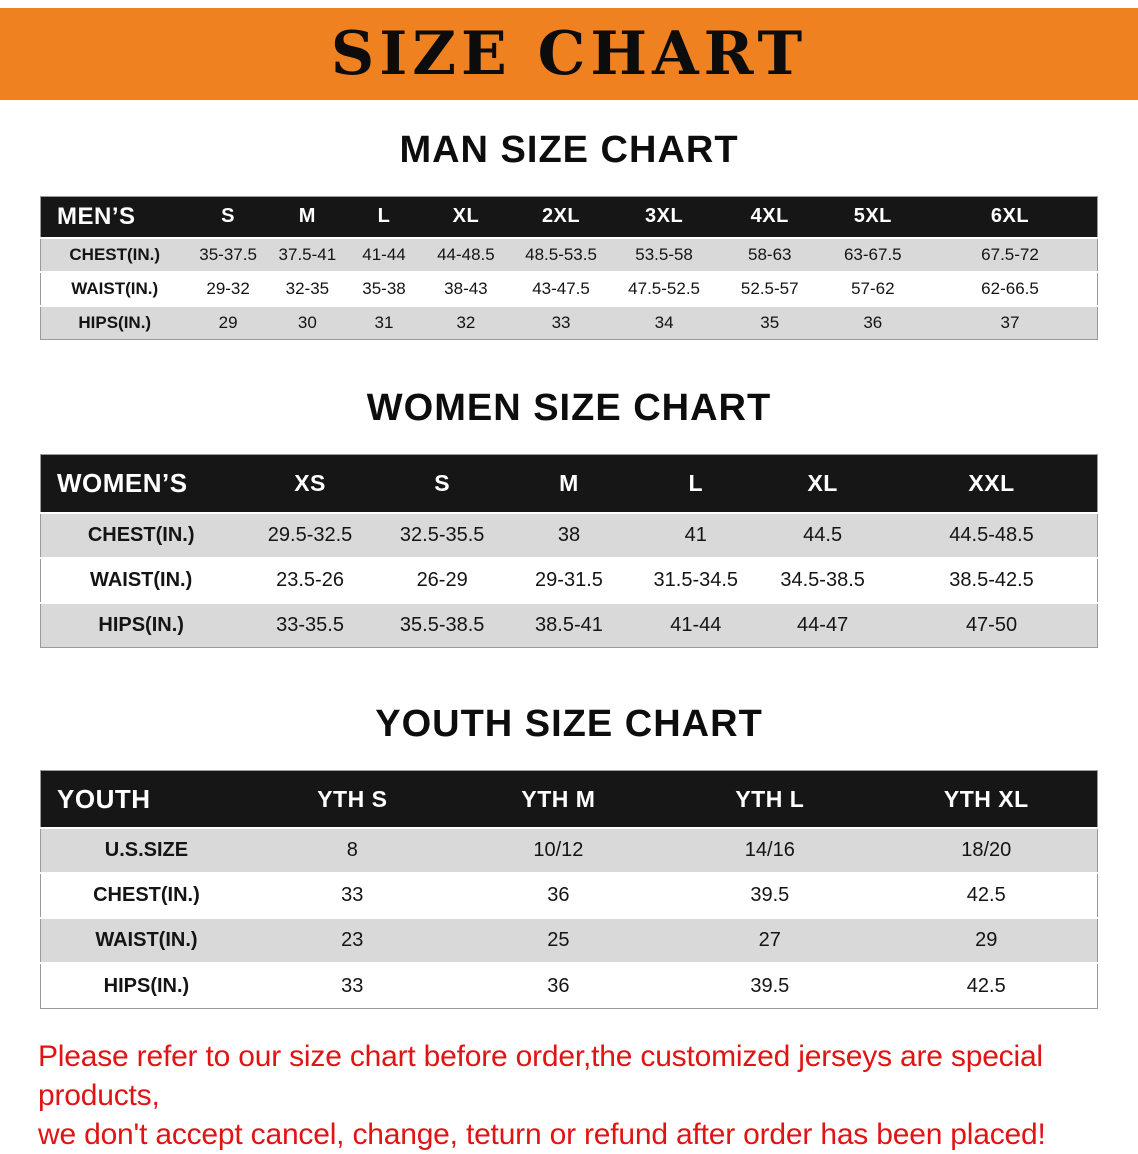 This screenshot has height=1154, width=1138. Describe the element at coordinates (569, 217) in the screenshot. I see `table-header-row: MEN’S S M L XL 2XL 3XL 4XL 5XL 6XL` at that location.